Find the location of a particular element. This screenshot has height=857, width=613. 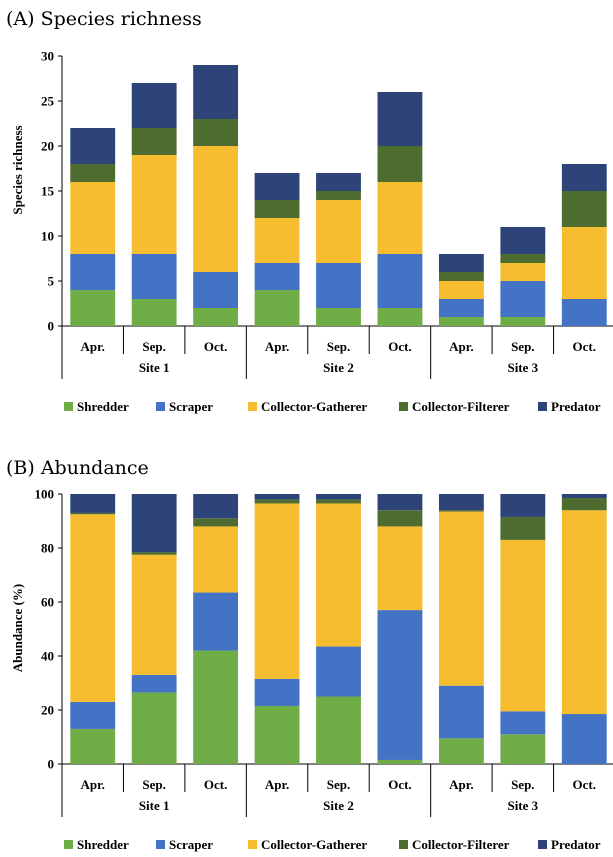

group-label: Site 2 is located at coordinates (338, 805).